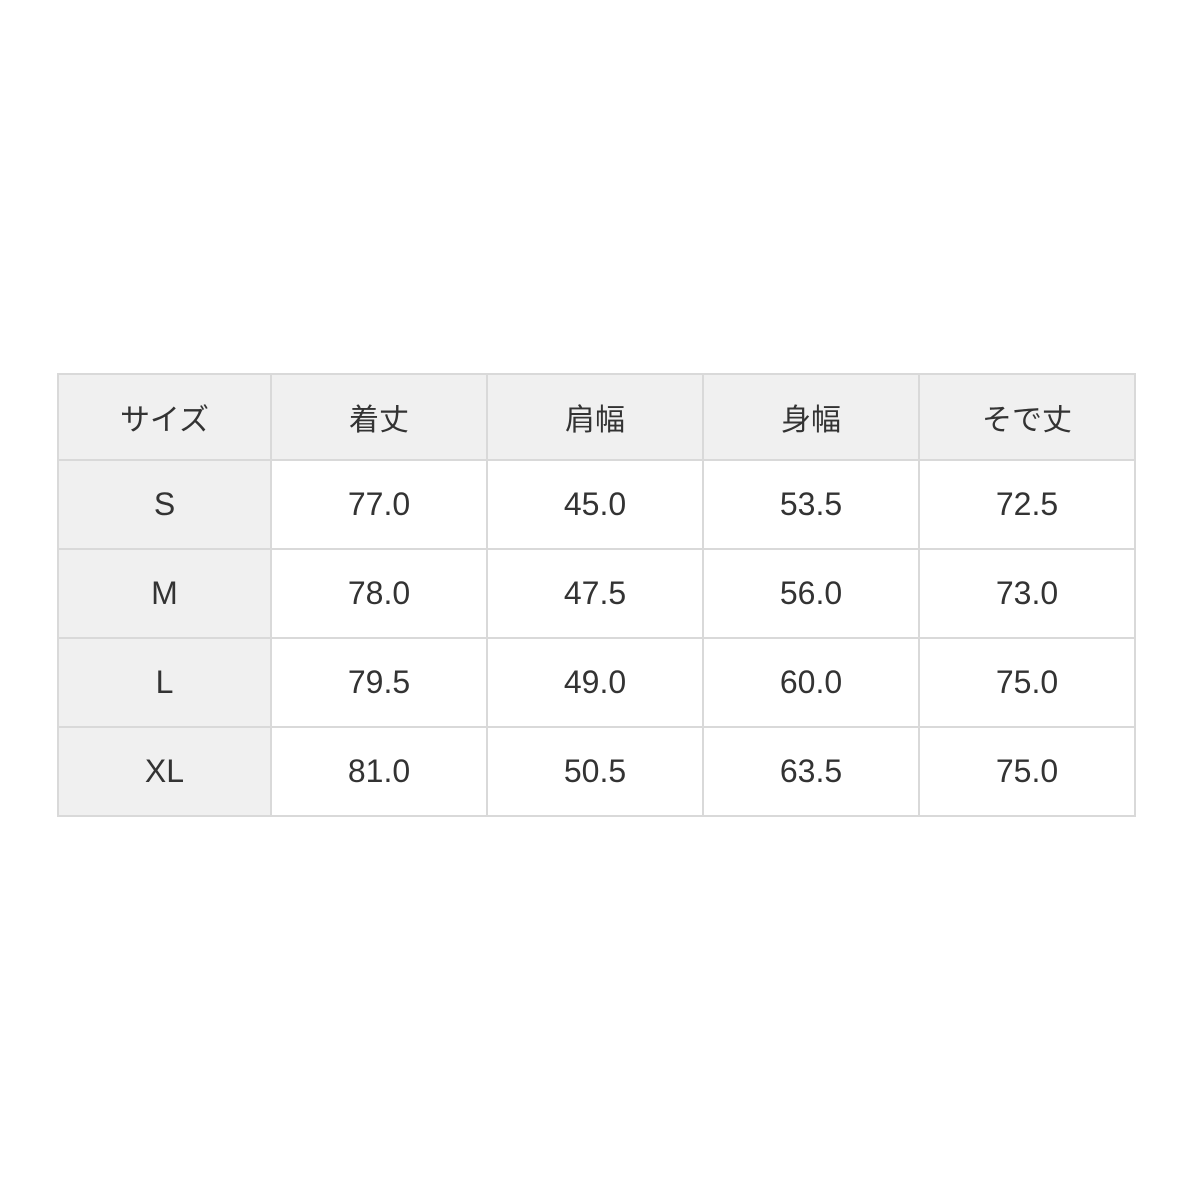 The image size is (1200, 1200). Describe the element at coordinates (379, 504) in the screenshot. I see `cell-body-length: 77.0` at that location.